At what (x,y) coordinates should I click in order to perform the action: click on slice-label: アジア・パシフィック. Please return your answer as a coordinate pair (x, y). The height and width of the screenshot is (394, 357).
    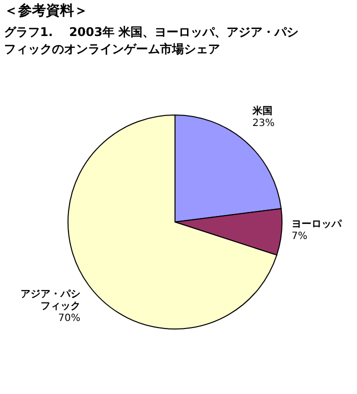
    Looking at the image, I should click on (50, 300).